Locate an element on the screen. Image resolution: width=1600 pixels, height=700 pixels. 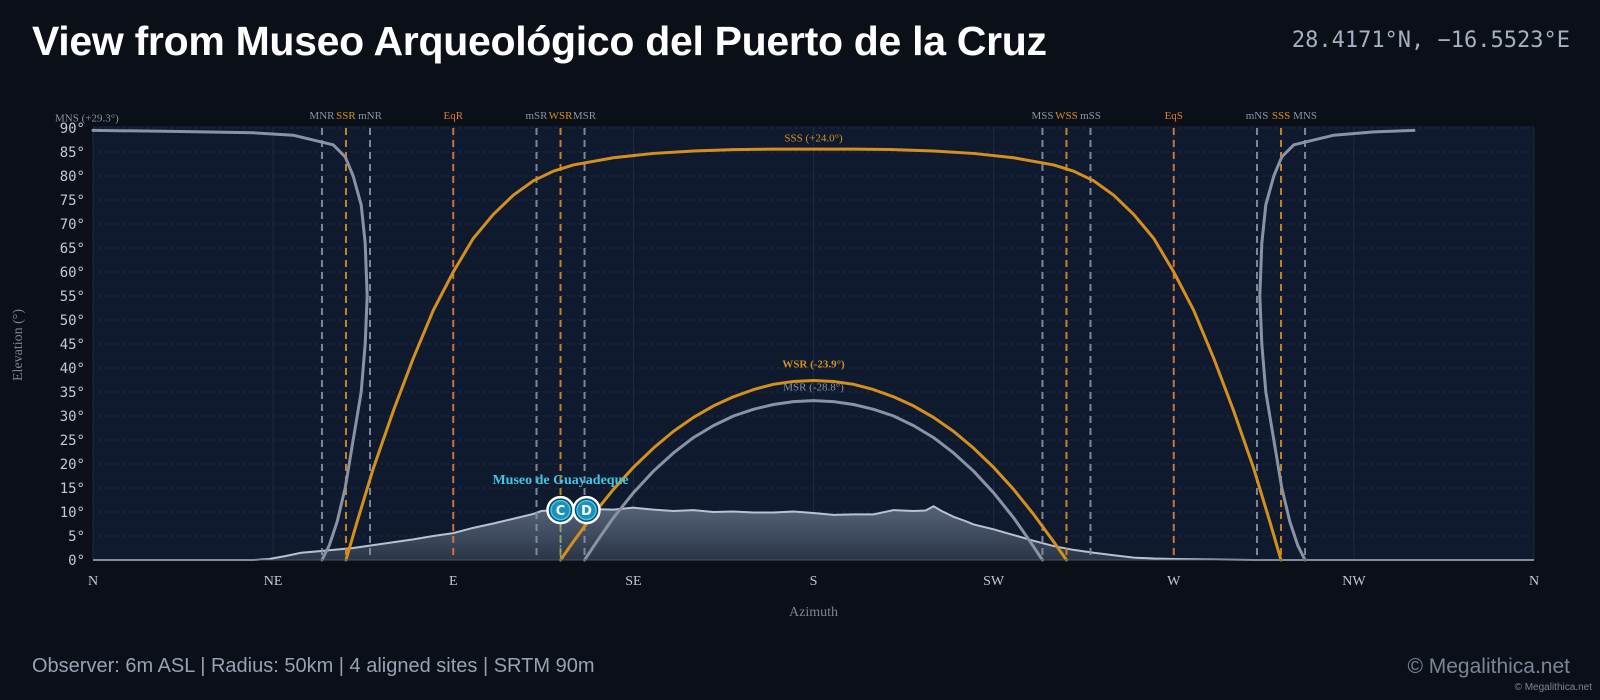
alignment-label-mss: mSS is located at coordinates (1090, 116).